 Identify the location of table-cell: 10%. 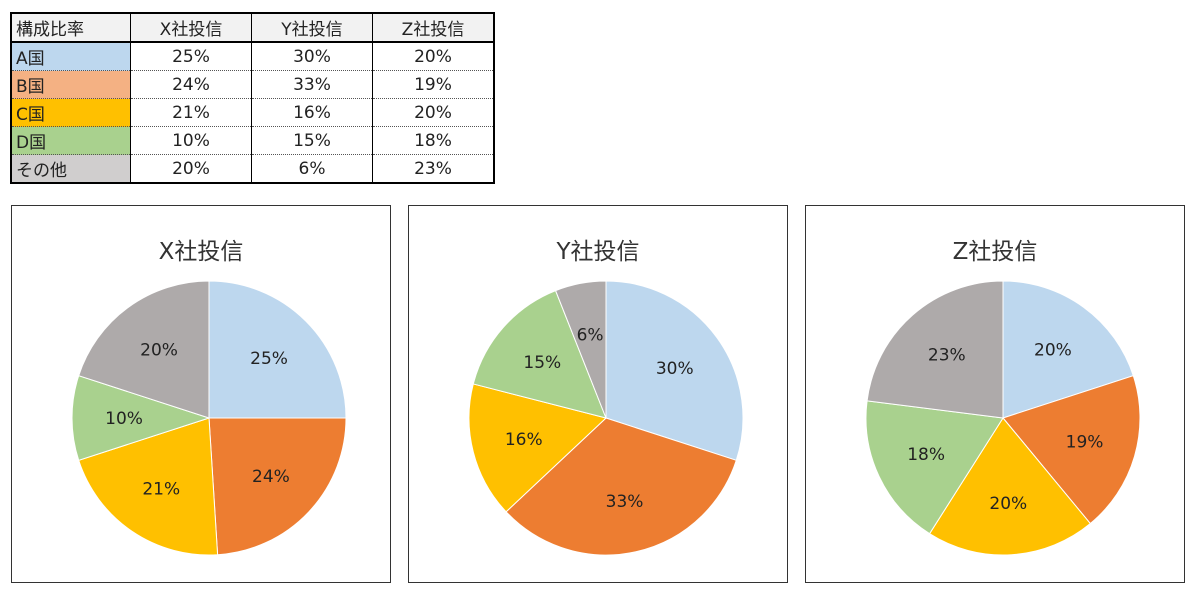
(191, 140).